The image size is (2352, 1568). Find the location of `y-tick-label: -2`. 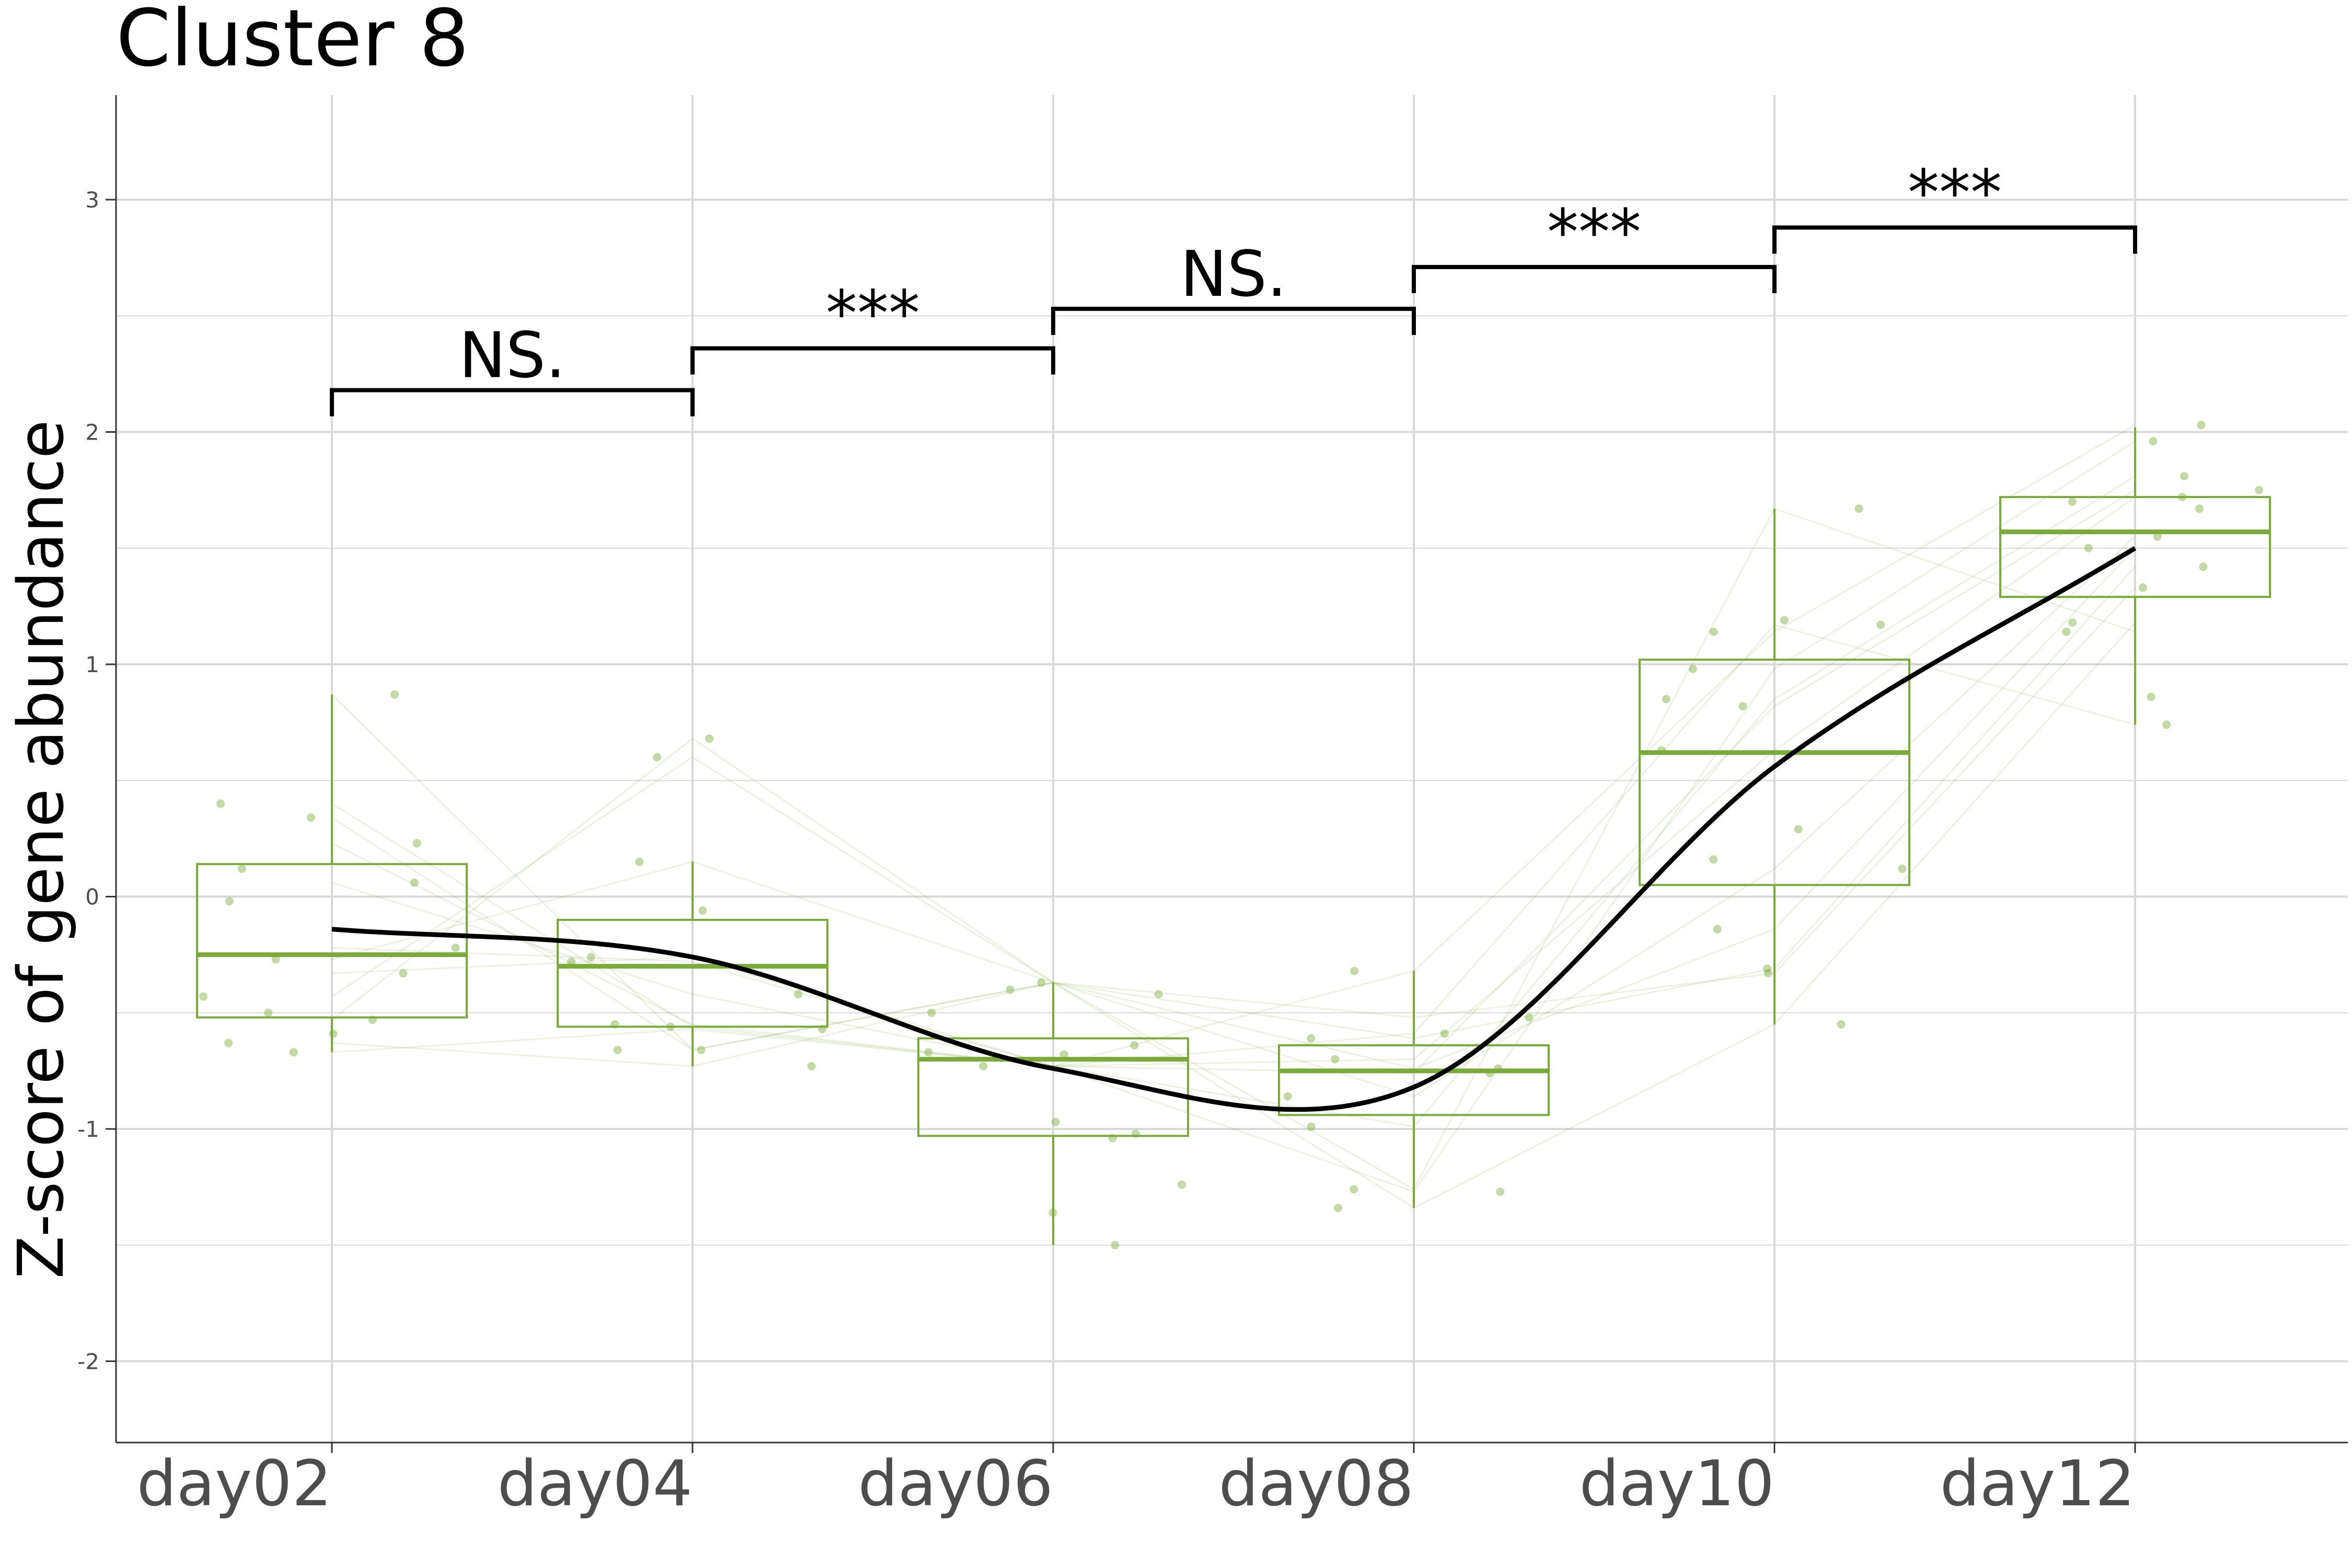

y-tick-label: -2 is located at coordinates (88, 1361).